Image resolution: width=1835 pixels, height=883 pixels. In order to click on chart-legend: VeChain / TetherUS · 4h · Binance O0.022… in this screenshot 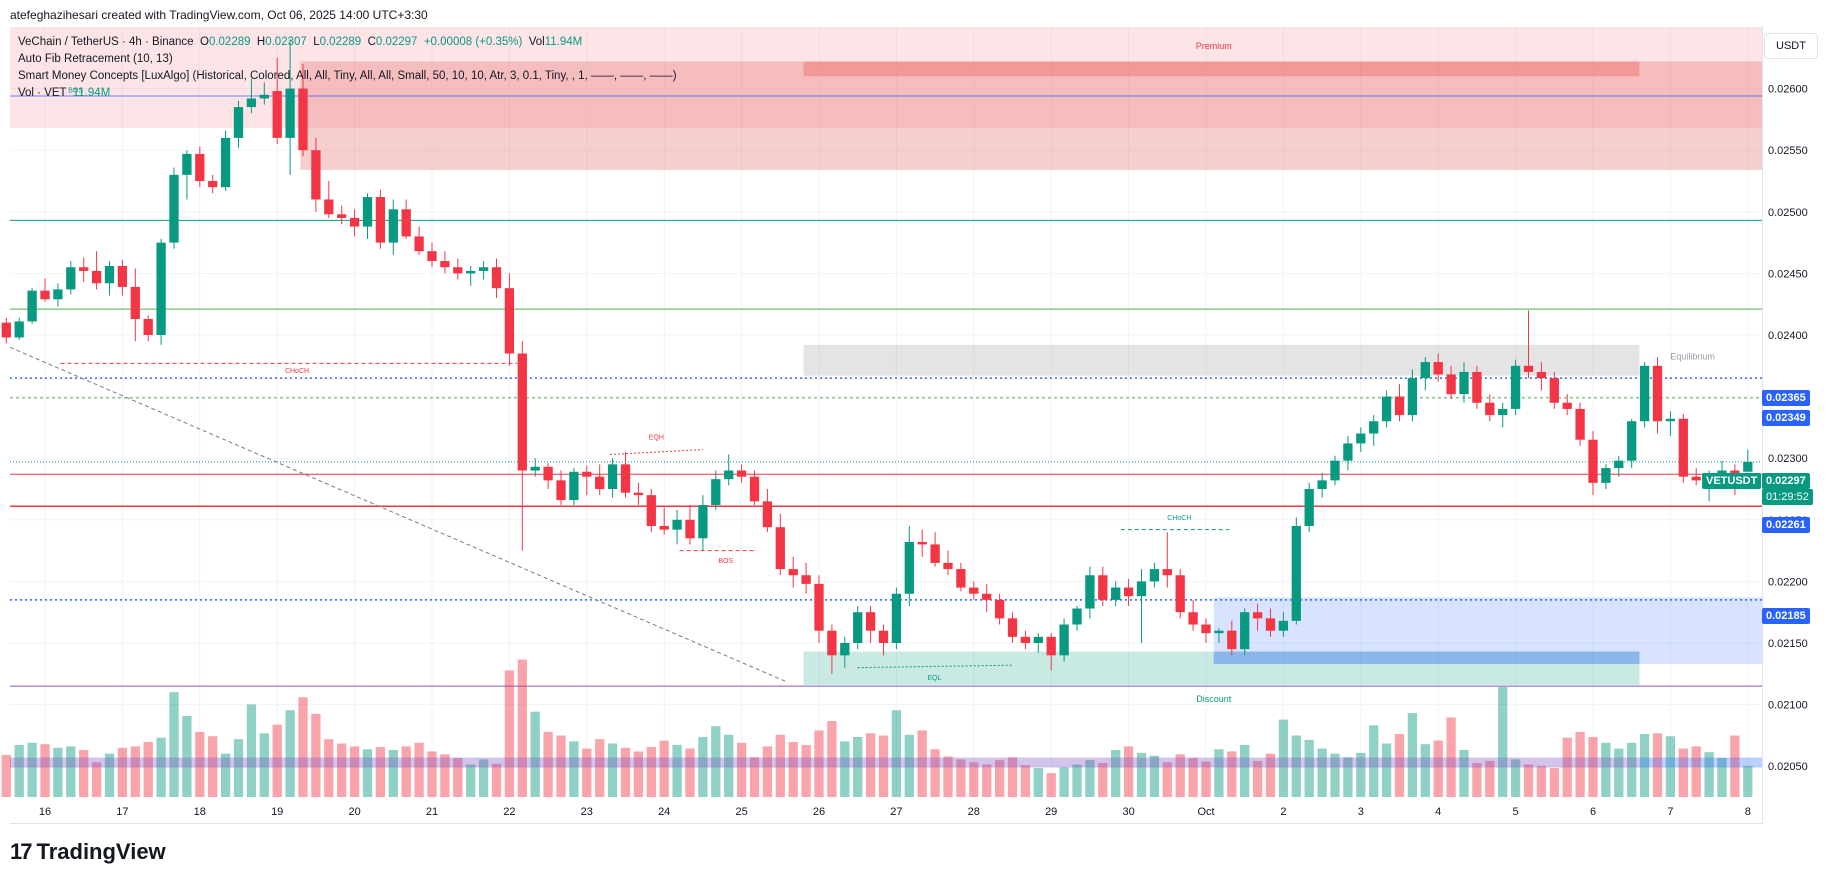, I will do `click(347, 68)`.